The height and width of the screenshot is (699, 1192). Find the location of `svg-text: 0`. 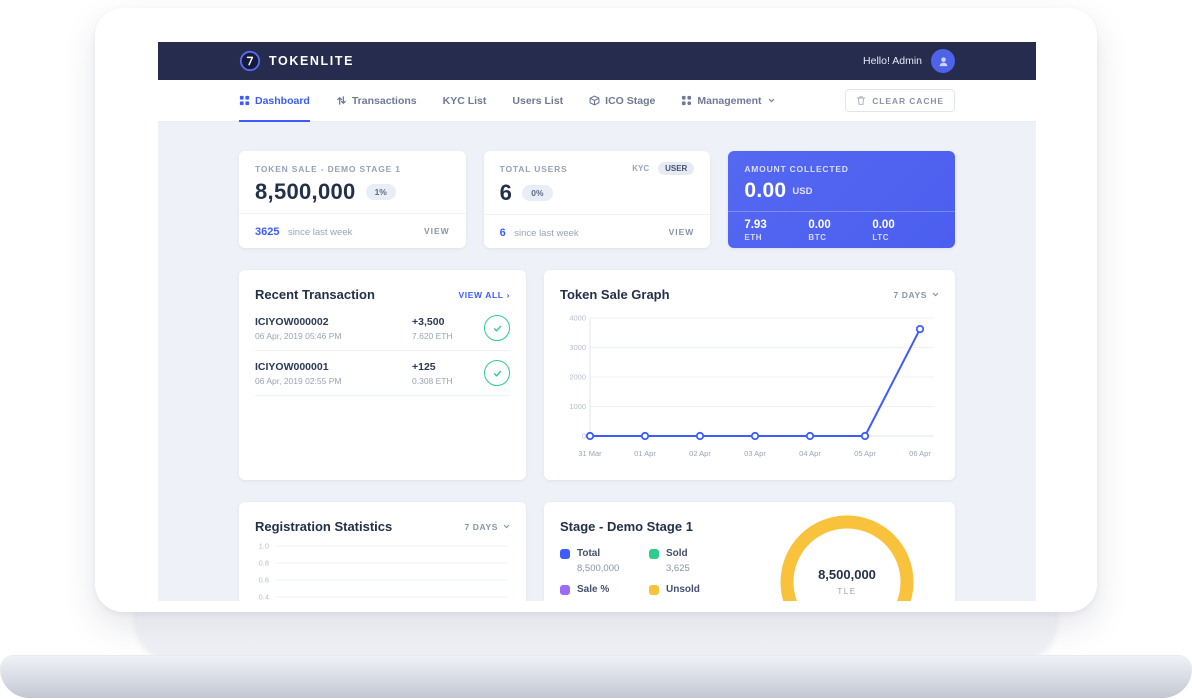

svg-text: 0 is located at coordinates (584, 436).